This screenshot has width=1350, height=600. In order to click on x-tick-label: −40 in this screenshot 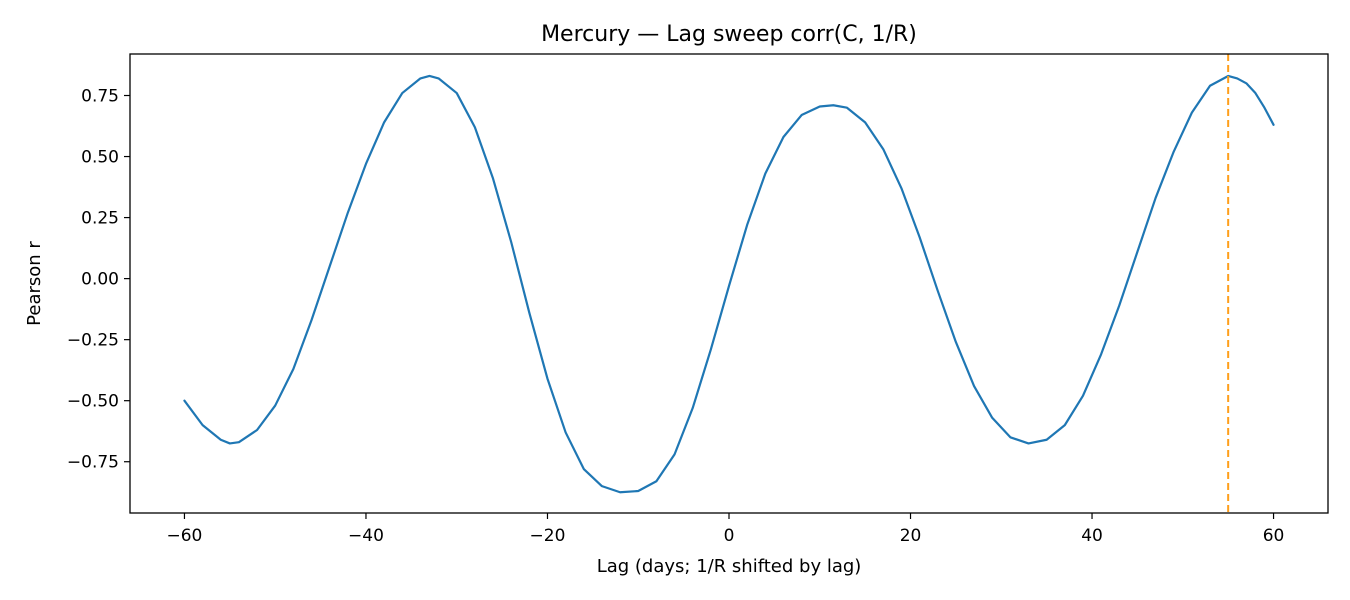, I will do `click(366, 536)`.